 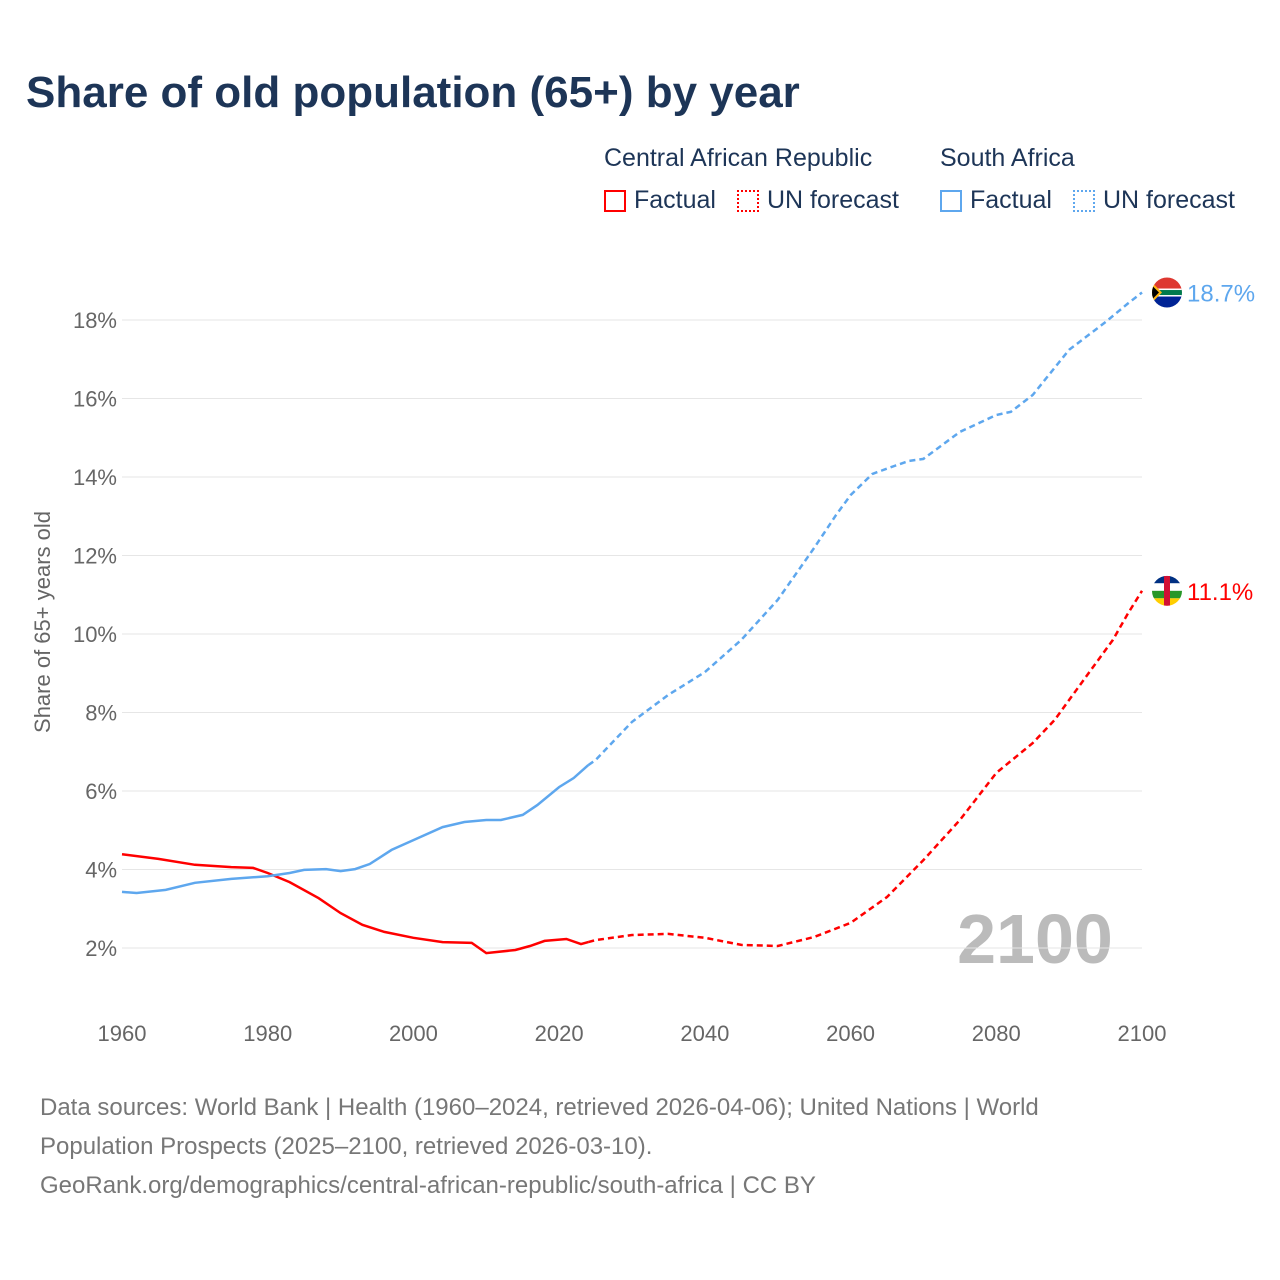 I want to click on legend-car-forecast: UN forecast, so click(x=818, y=200).